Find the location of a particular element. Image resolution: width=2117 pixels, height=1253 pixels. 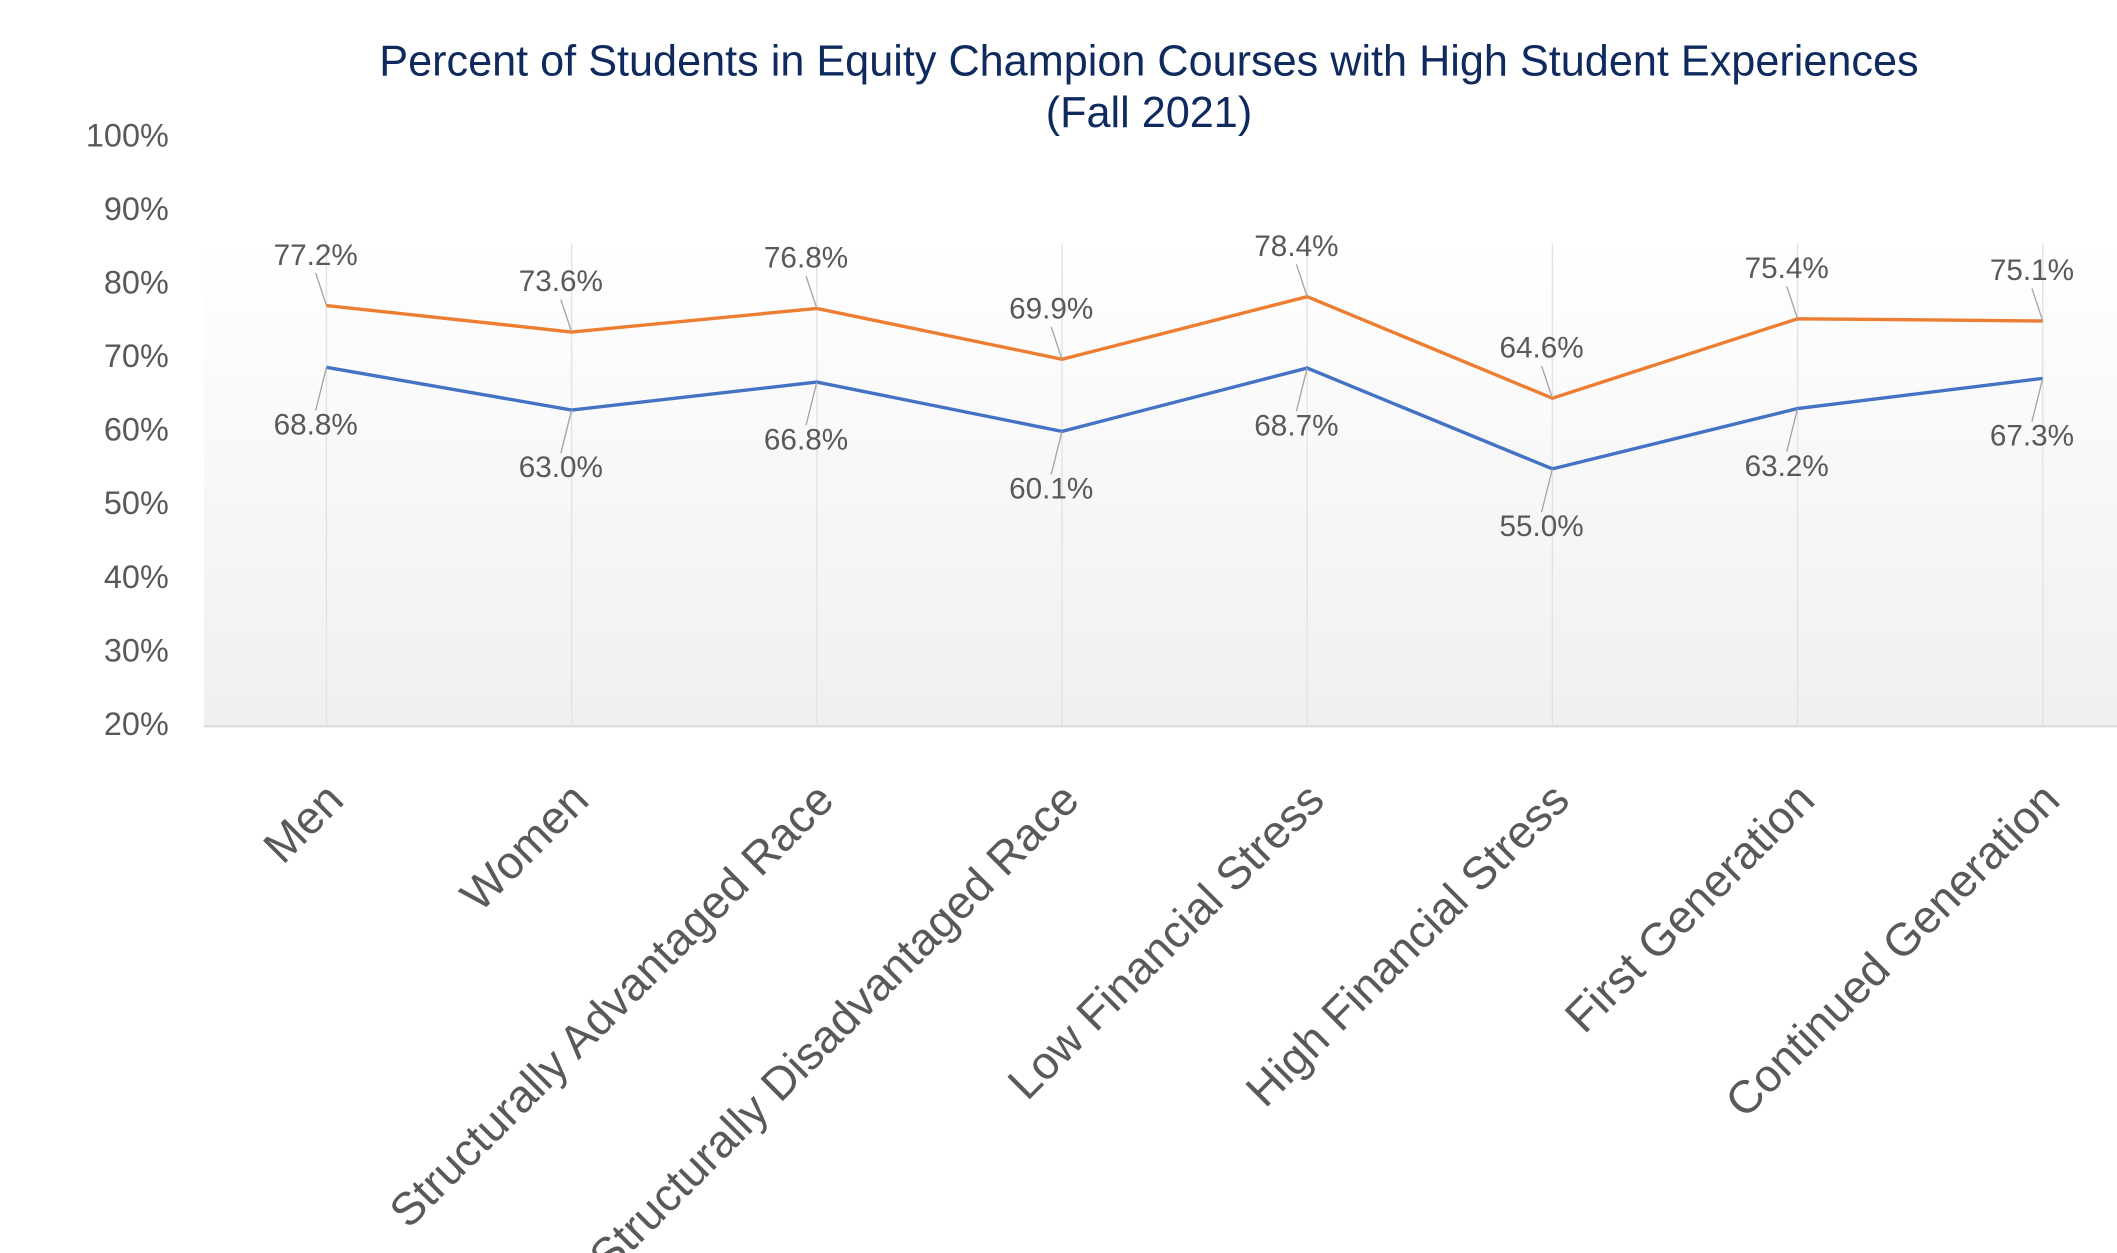

y-tick-label: 60% is located at coordinates (136, 430).